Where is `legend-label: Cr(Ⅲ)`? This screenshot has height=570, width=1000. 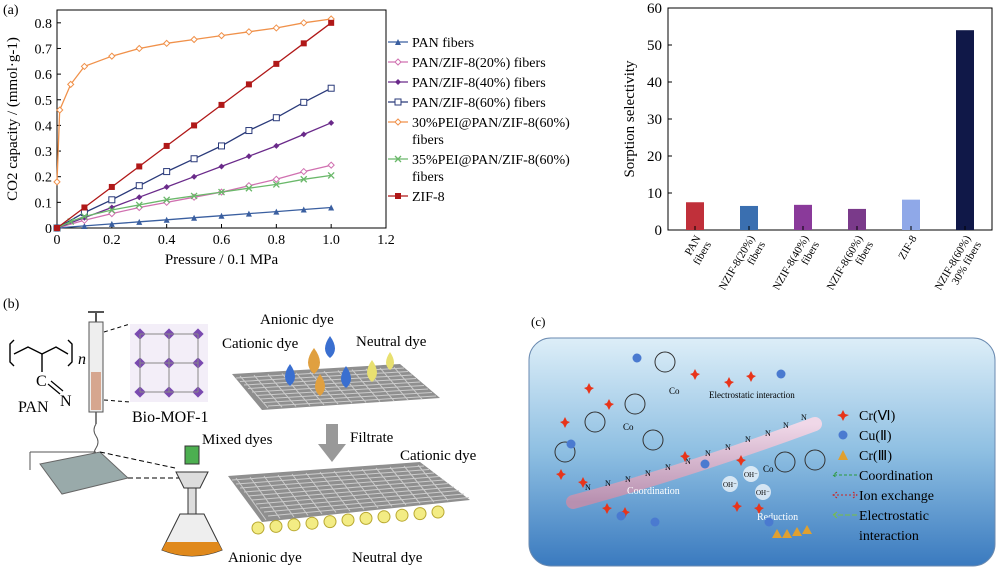
legend-label: Cr(Ⅲ) is located at coordinates (875, 456).